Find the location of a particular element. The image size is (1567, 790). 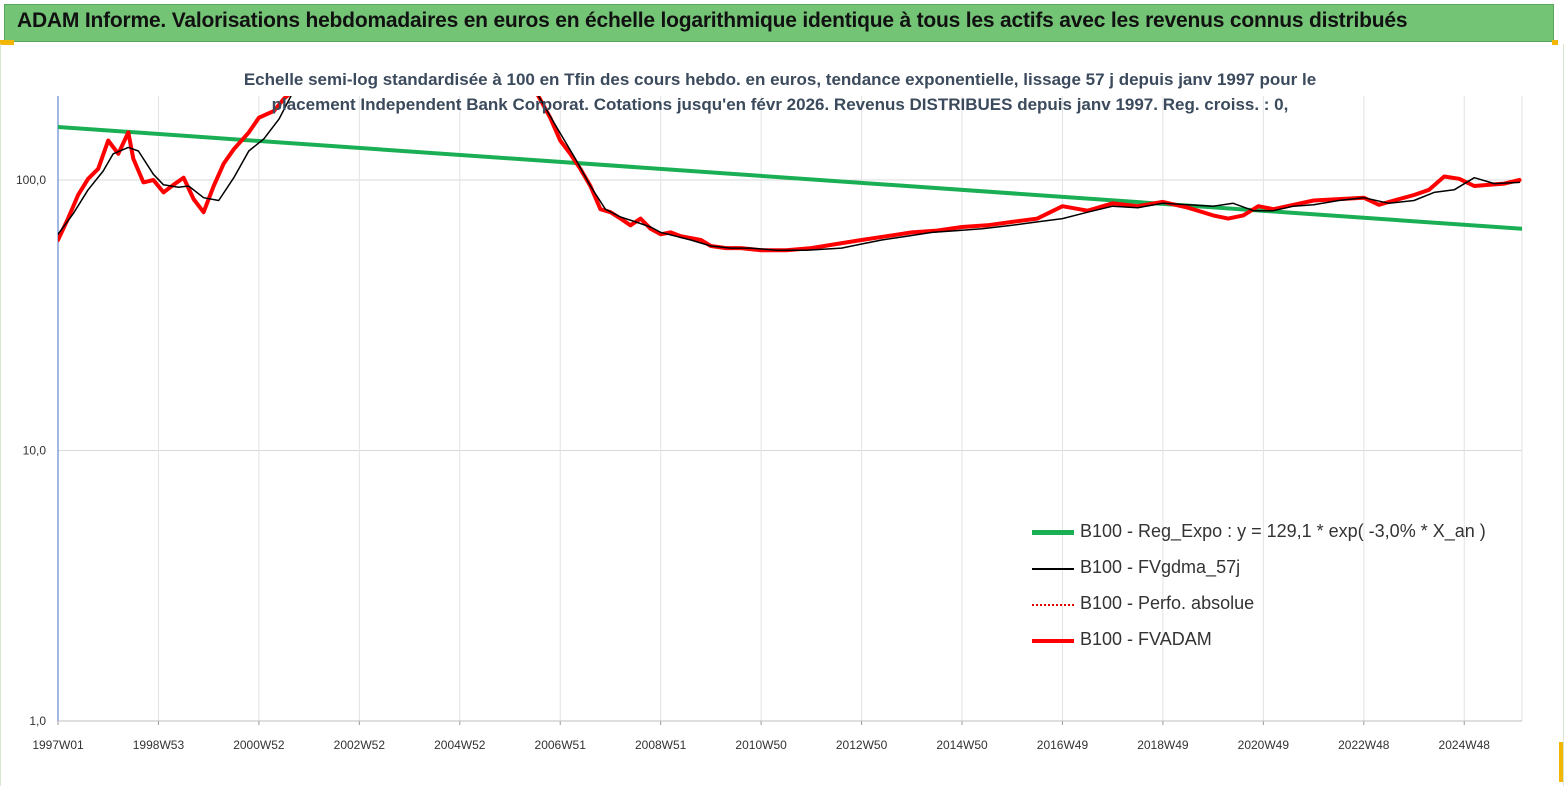

x-tick-label-10: 2016W49 is located at coordinates (1063, 745).